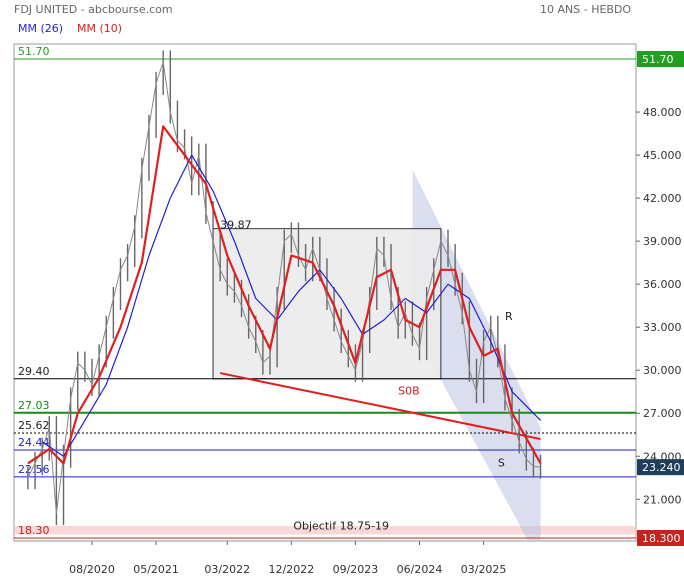  I want to click on y-tick-label-1: 48.000, so click(662, 112).